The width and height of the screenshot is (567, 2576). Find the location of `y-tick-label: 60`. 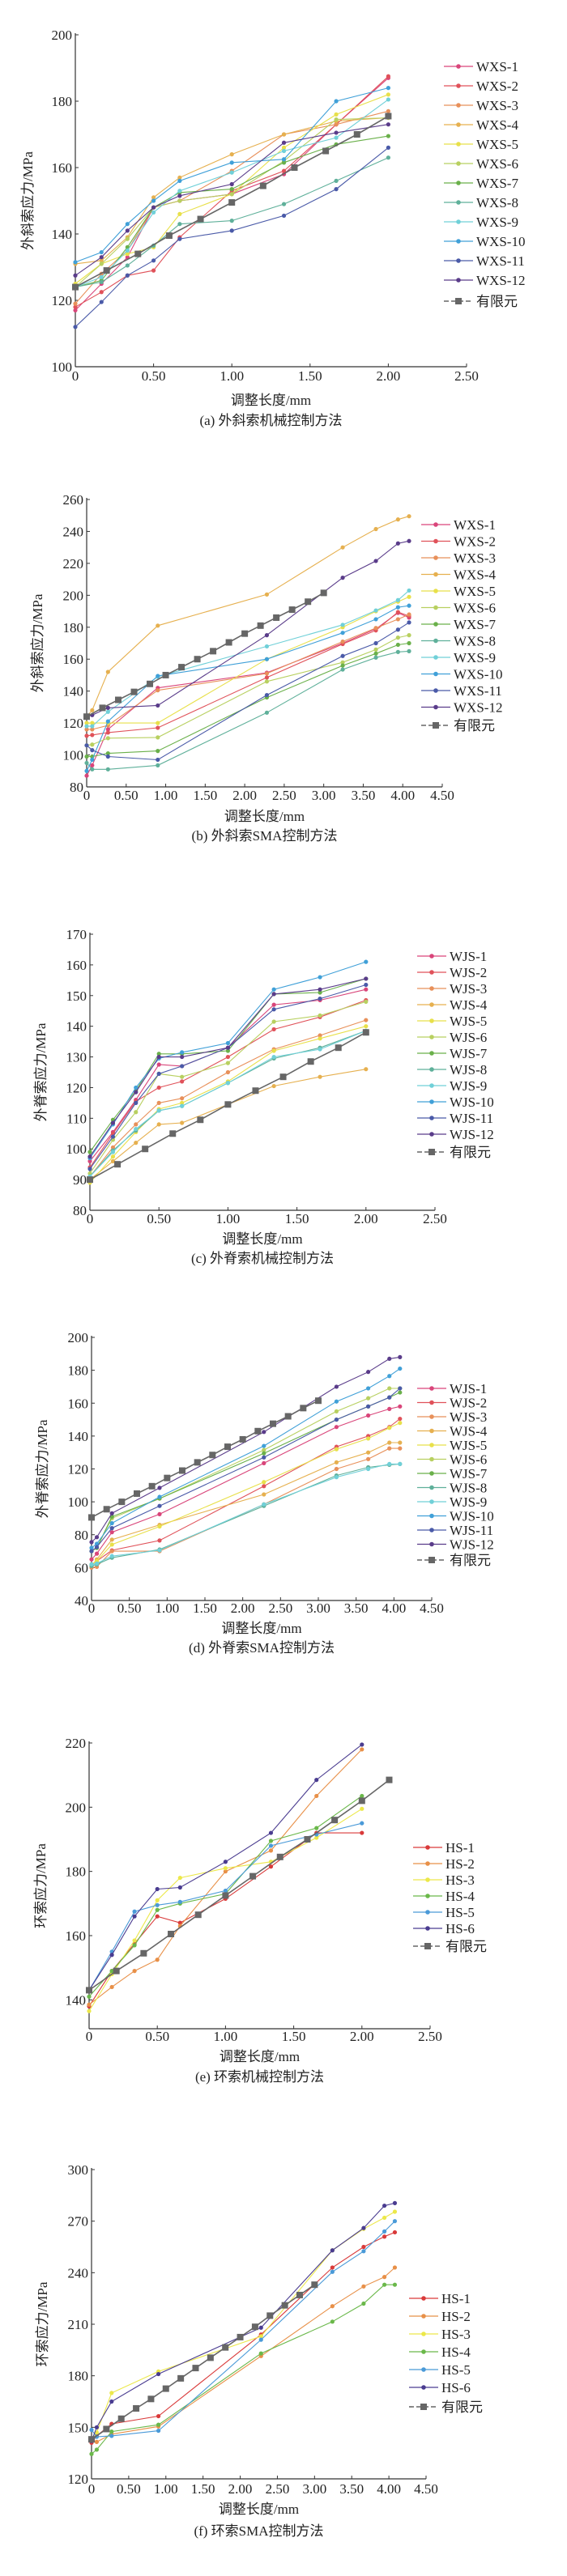

y-tick-label: 60 is located at coordinates (81, 1567).